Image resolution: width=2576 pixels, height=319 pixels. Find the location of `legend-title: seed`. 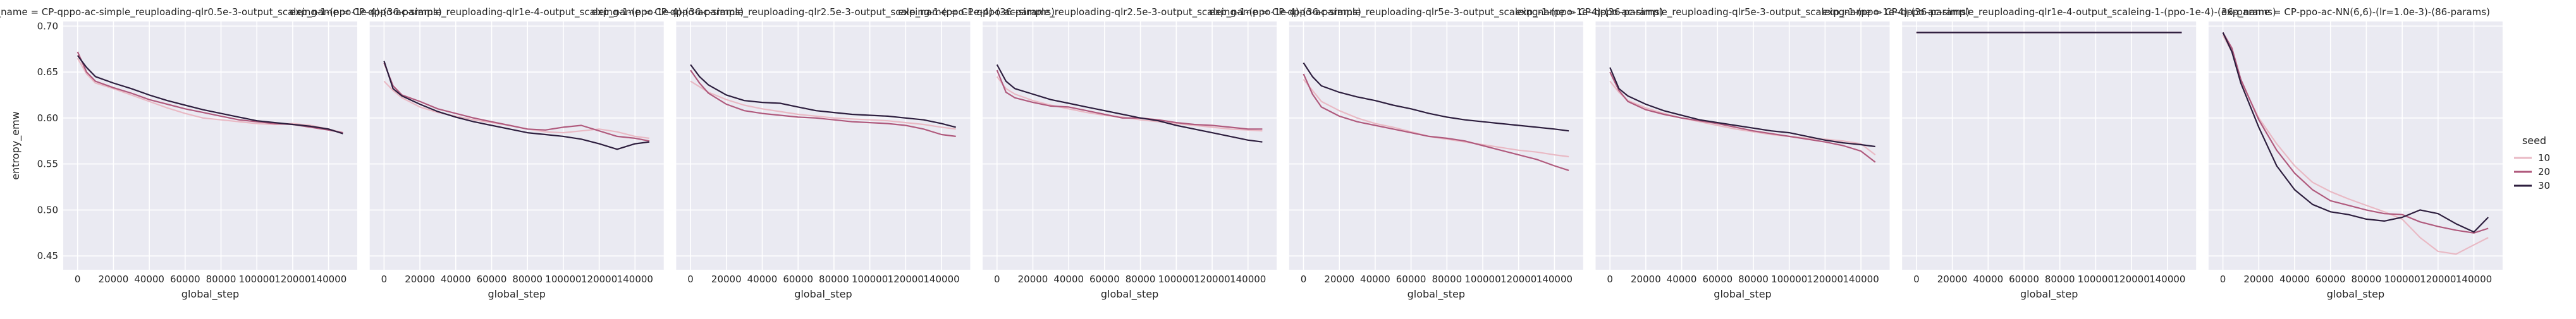

legend-title: seed is located at coordinates (2534, 141).